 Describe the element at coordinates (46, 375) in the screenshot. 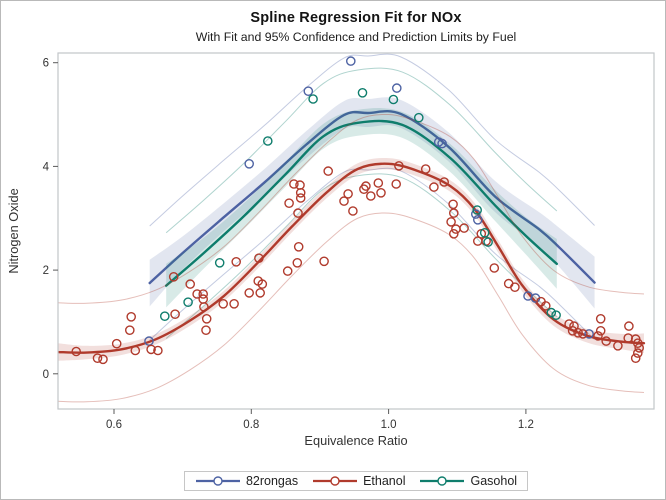

I see `y-tick-label: 0` at that location.